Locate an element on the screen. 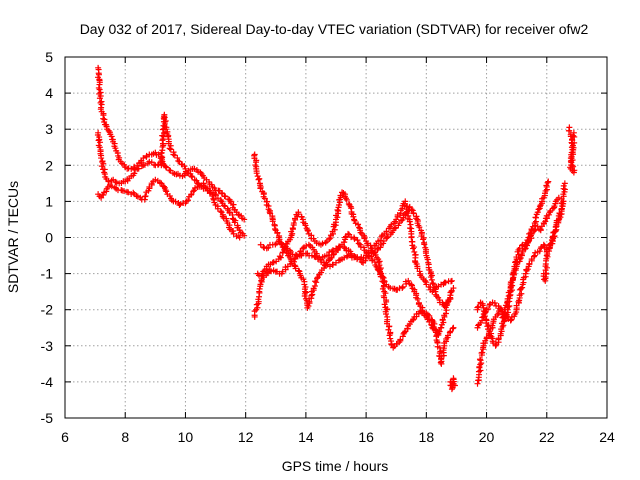 Image resolution: width=640 pixels, height=480 pixels. y-axis-title: SDTVAR / TECUs is located at coordinates (13, 237).